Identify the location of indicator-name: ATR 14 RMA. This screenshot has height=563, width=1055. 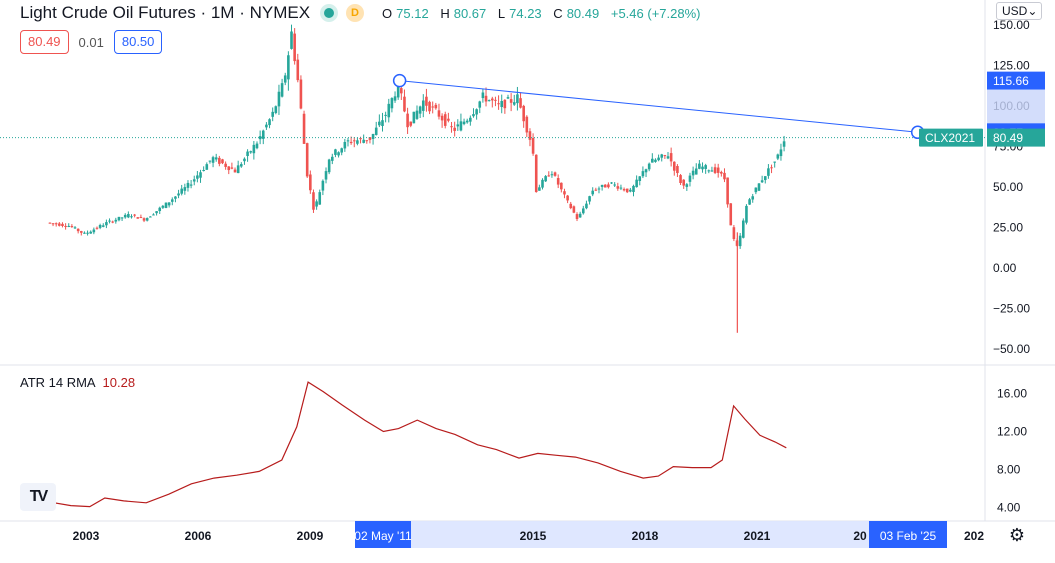
(57, 382).